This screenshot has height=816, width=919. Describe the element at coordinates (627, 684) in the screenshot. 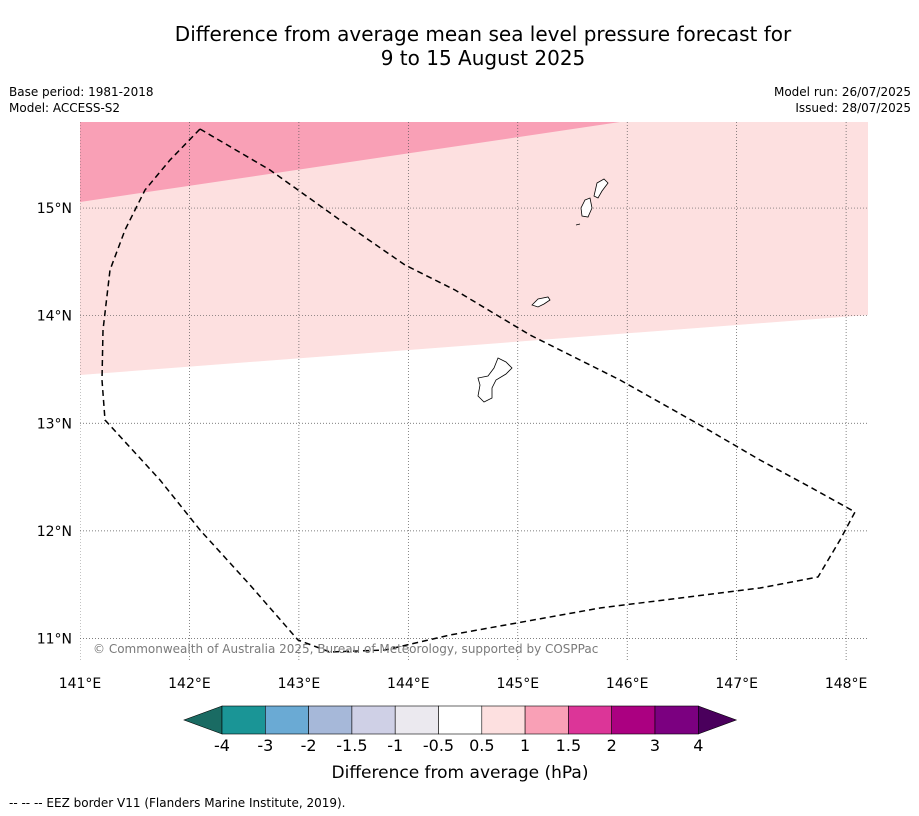

I see `lon-tick-label: 146°E` at that location.